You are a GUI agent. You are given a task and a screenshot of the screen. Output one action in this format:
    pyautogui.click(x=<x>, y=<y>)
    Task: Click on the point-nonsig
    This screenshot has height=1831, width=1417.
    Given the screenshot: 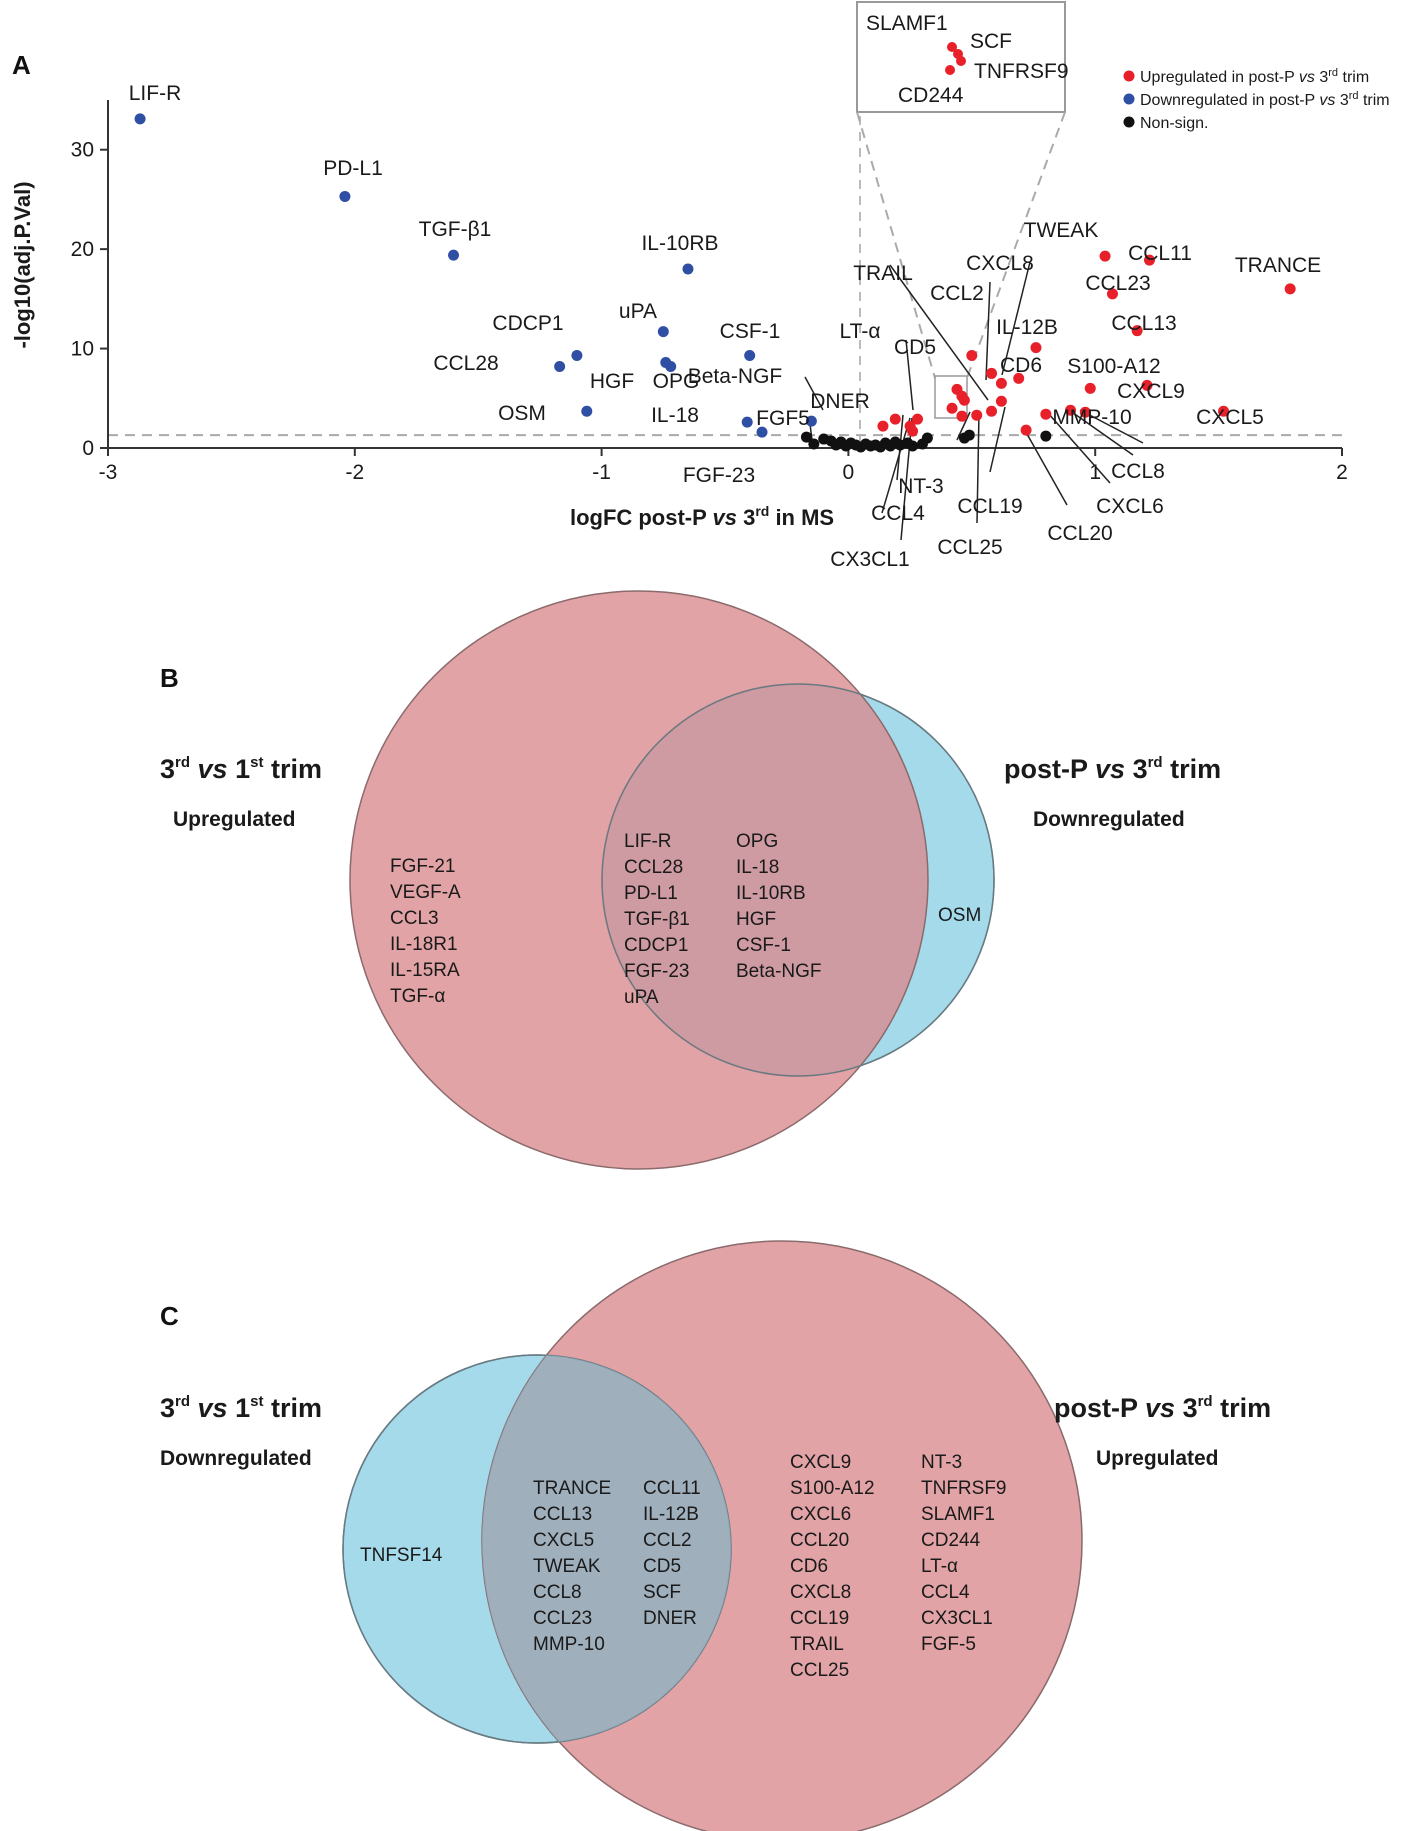 What is the action you would take?
    pyautogui.click(x=969, y=435)
    